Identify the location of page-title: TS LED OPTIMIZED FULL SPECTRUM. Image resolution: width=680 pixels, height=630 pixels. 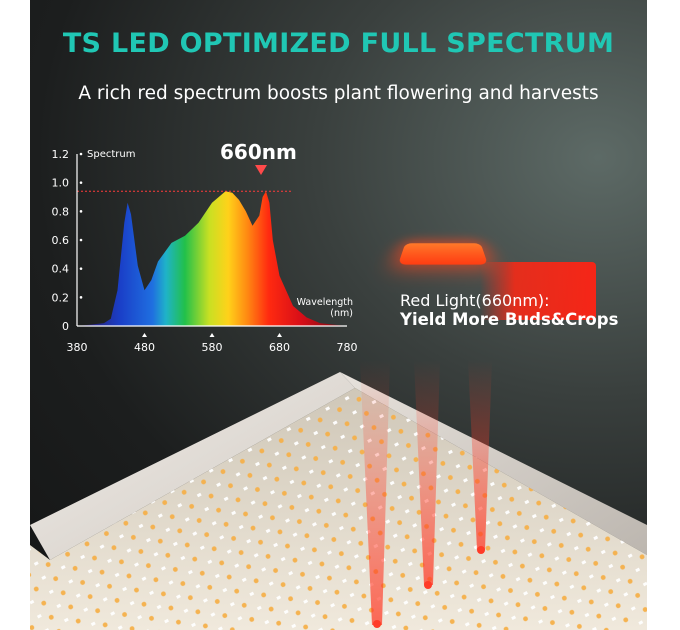
(338, 43).